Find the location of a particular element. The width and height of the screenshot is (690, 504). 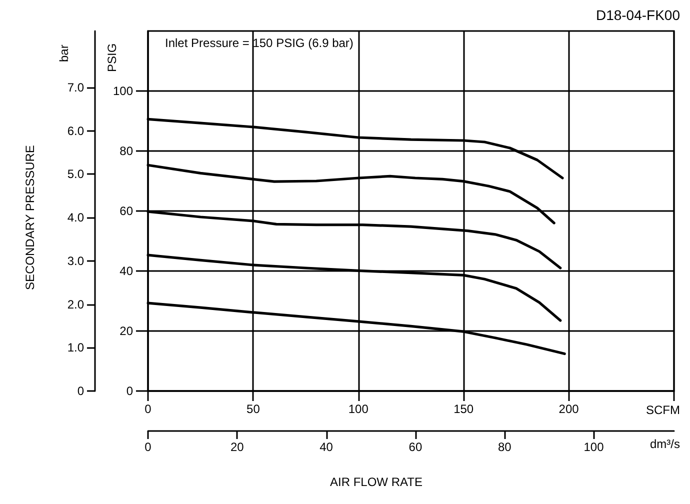

y-tick-label: 100 is located at coordinates (123, 91).